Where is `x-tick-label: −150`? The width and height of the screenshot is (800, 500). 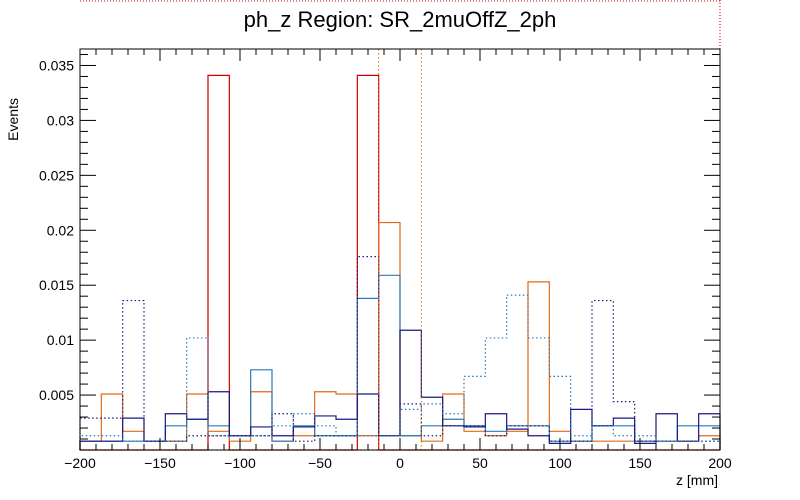 x-tick-label: −150 is located at coordinates (160, 463).